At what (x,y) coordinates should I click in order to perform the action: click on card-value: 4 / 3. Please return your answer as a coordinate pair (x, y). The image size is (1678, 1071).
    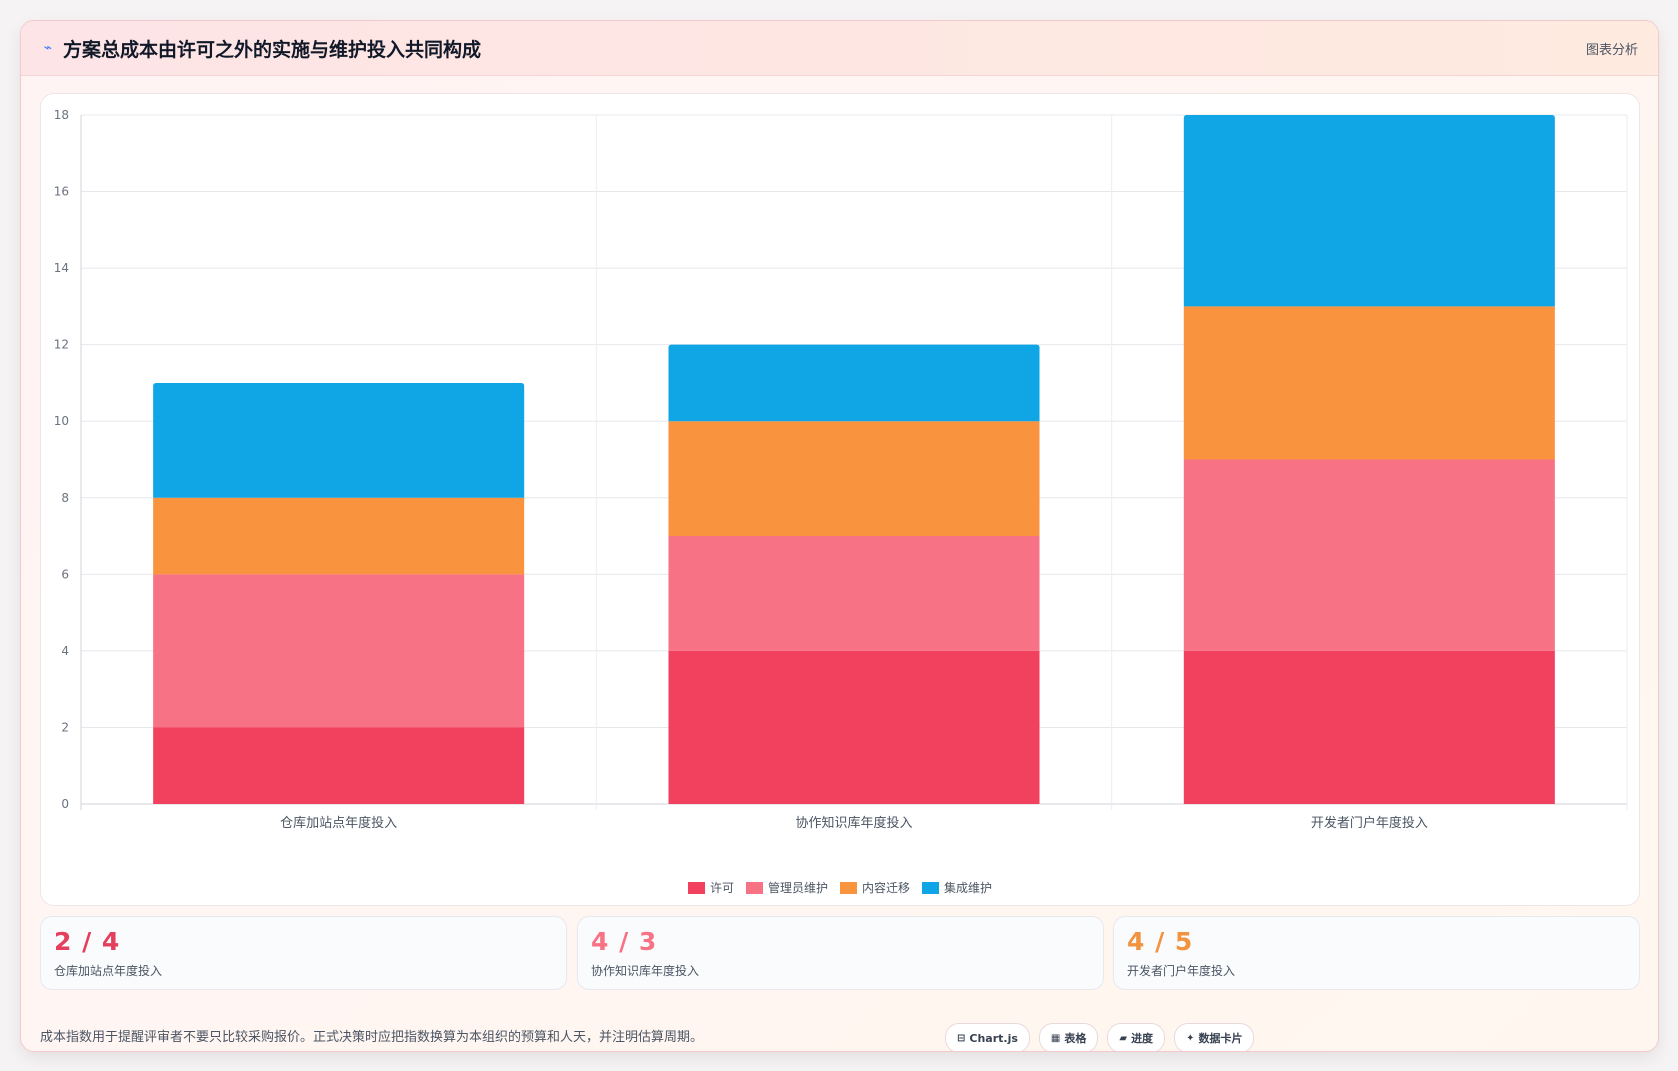
    Looking at the image, I should click on (624, 941).